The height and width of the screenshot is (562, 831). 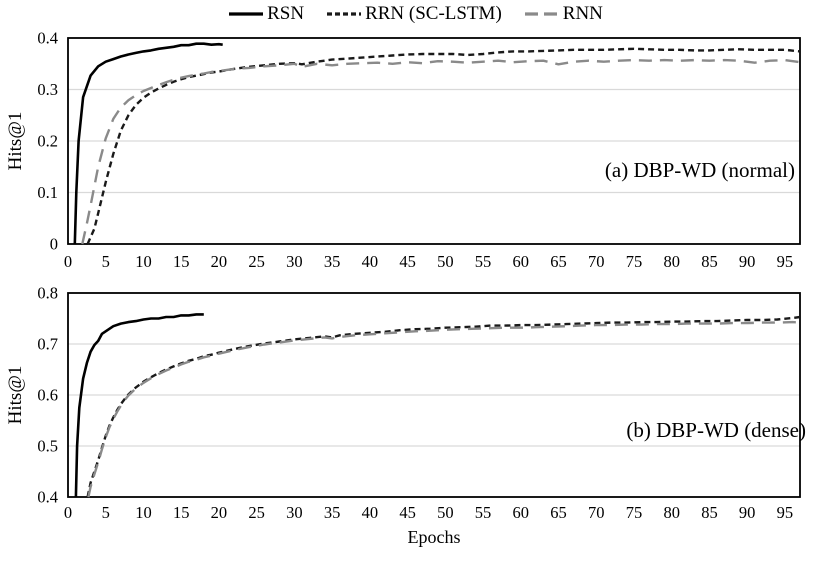 I want to click on chart-legend: RSN RRN (SC-LSTM) RNN, so click(x=415, y=14).